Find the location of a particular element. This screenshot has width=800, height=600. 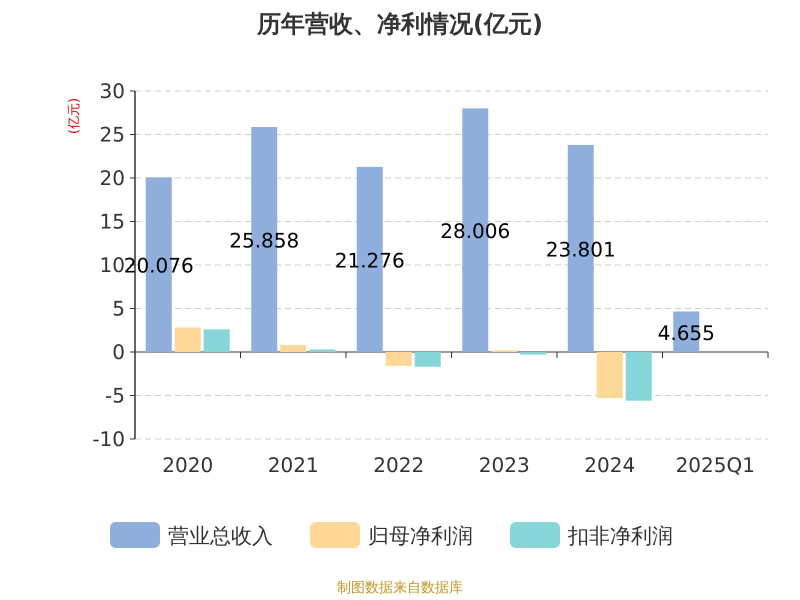

data-label: 23.801 is located at coordinates (581, 249).